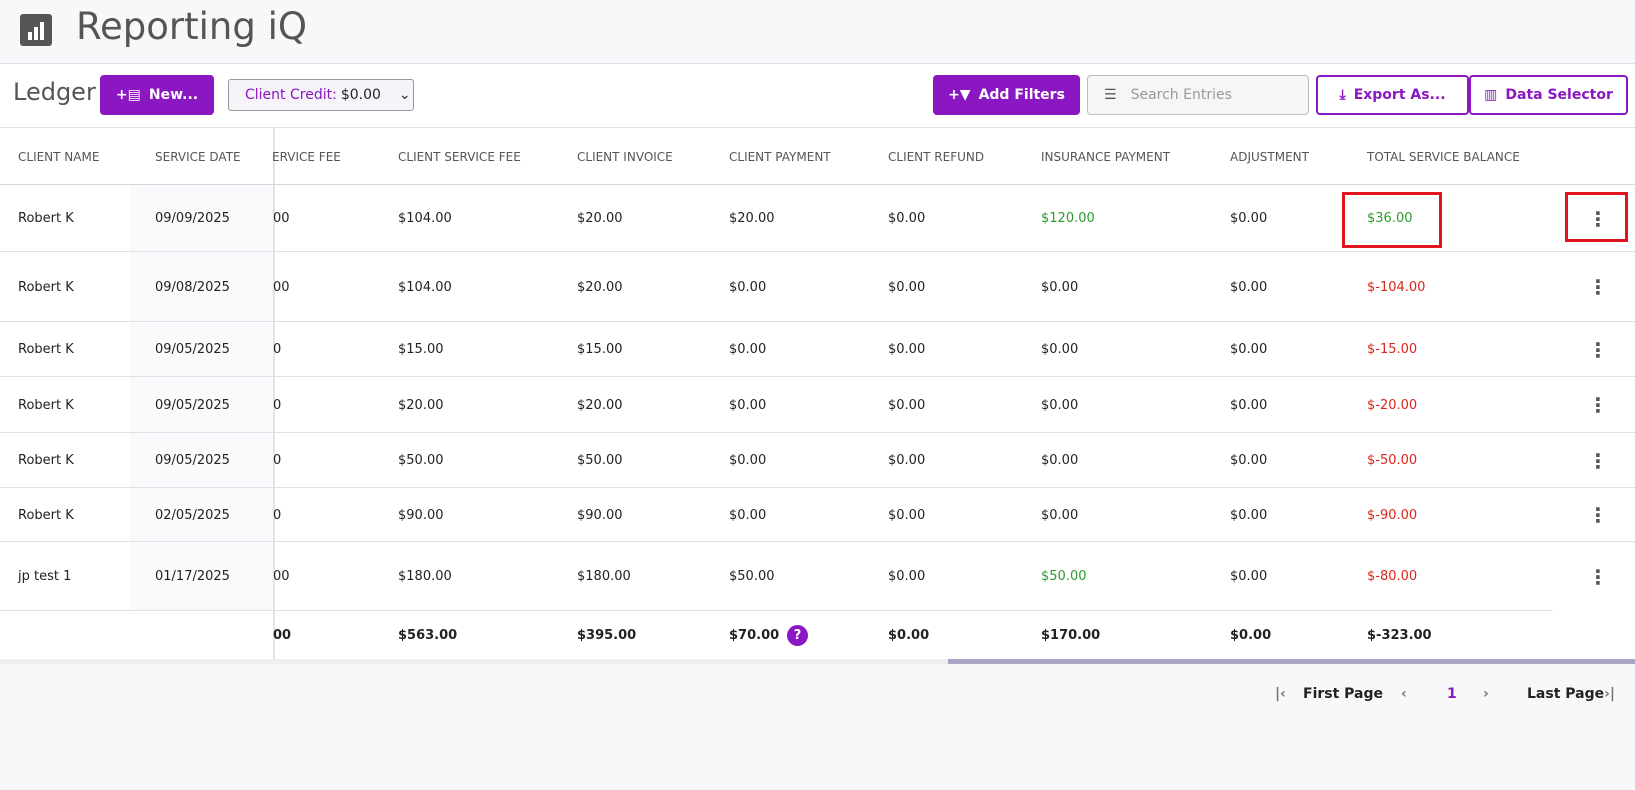  I want to click on search-placeholder: Search Entries, so click(1181, 95).